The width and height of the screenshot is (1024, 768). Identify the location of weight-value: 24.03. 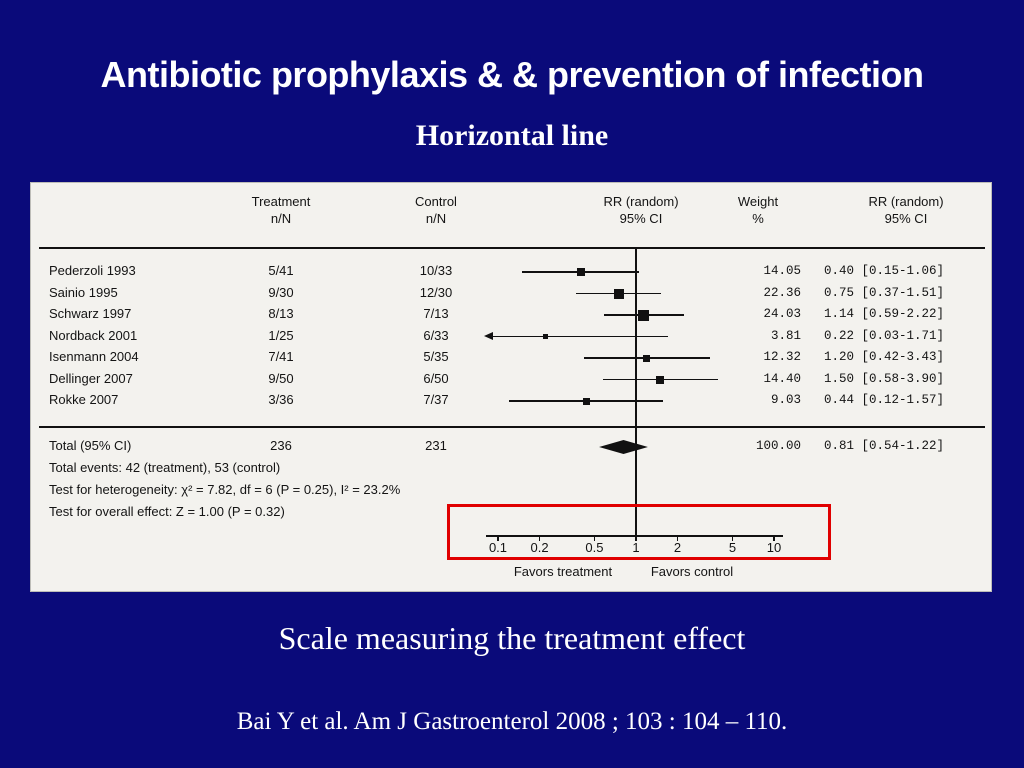
(782, 314).